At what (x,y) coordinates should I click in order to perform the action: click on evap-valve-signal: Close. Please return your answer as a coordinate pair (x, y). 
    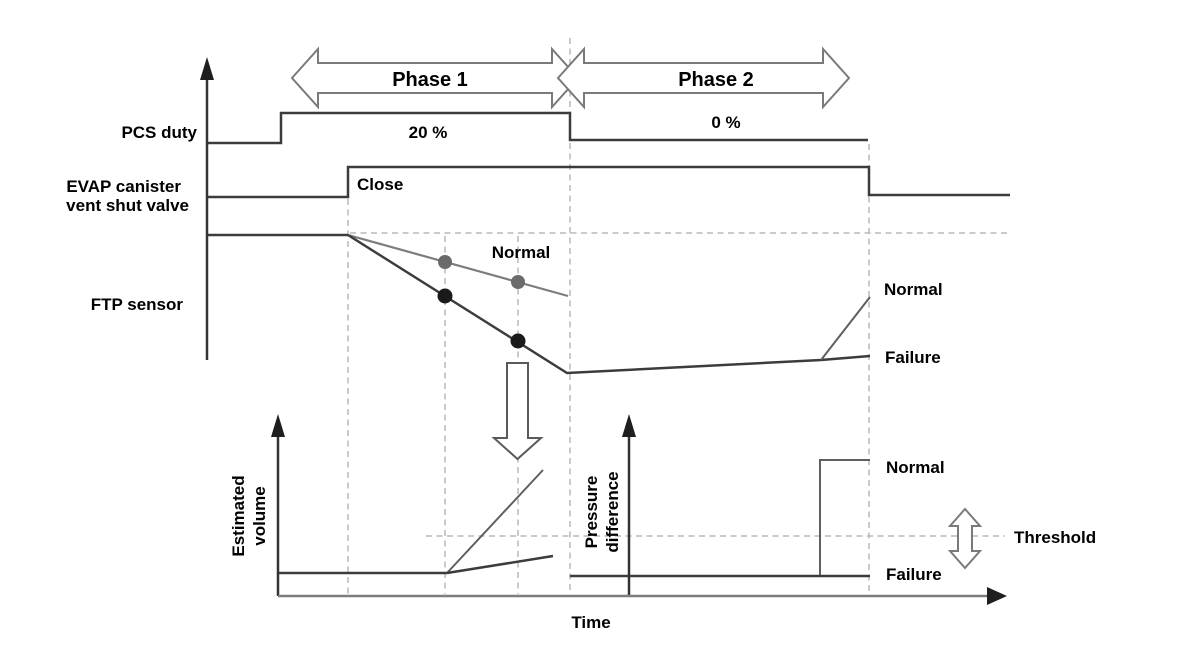
    Looking at the image, I should click on (608, 182).